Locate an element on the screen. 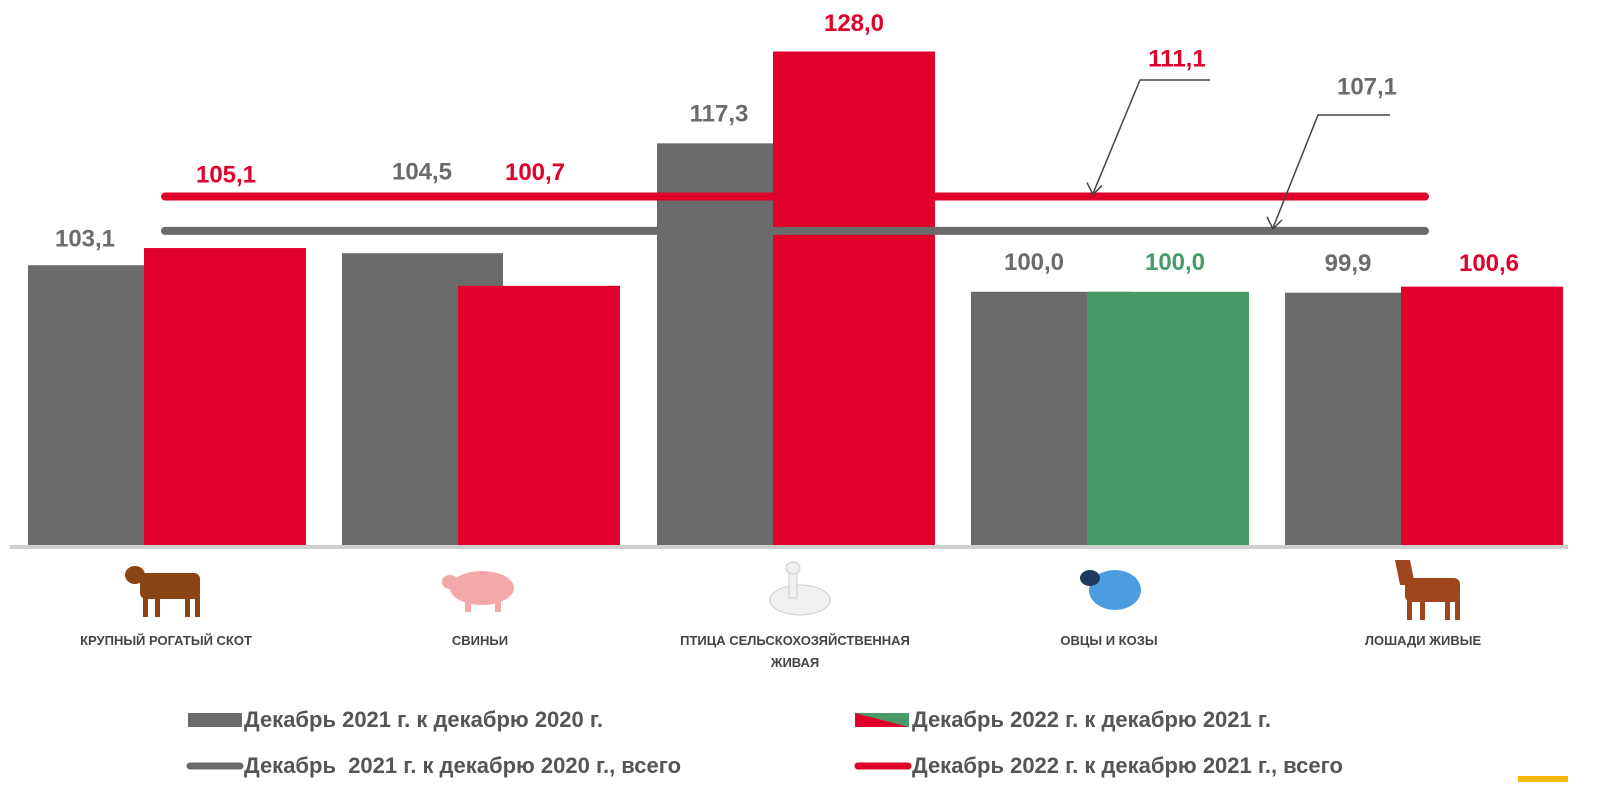  legend-label: Декабрь 2021 г. к декабрю 2020 г. is located at coordinates (423, 719).